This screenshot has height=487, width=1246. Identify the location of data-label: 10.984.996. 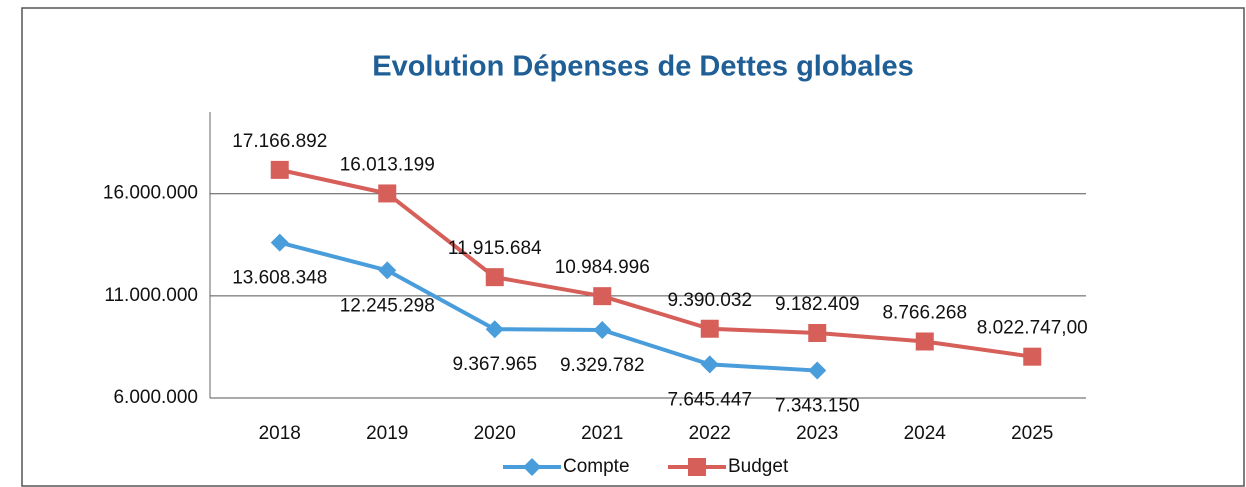
(602, 267).